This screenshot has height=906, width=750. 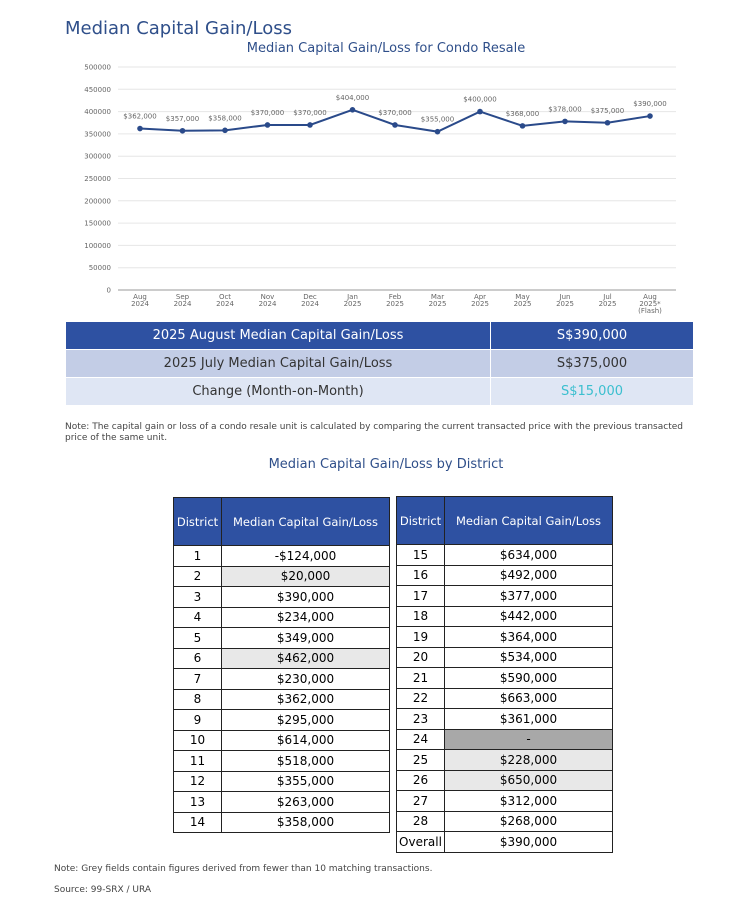 What do you see at coordinates (305, 822) in the screenshot?
I see `district-cell: $358,000` at bounding box center [305, 822].